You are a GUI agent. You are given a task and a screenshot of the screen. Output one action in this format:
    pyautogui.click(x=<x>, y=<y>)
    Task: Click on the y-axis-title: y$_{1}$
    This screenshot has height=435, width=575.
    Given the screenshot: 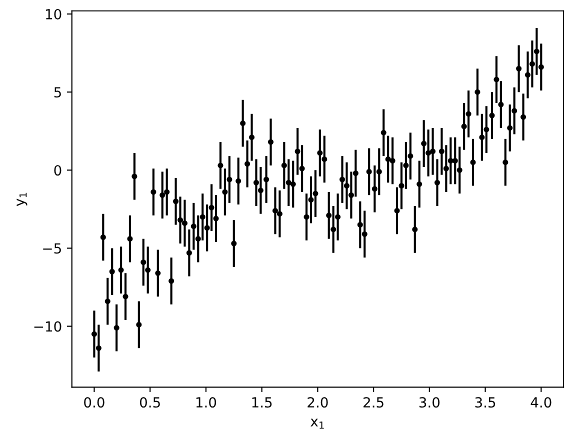 What is the action you would take?
    pyautogui.click(x=22, y=199)
    